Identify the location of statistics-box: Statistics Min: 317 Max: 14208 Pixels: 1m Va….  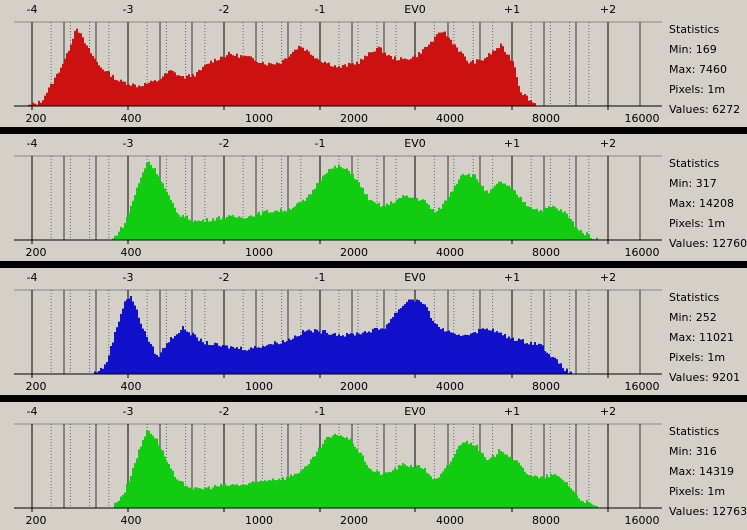
(708, 204).